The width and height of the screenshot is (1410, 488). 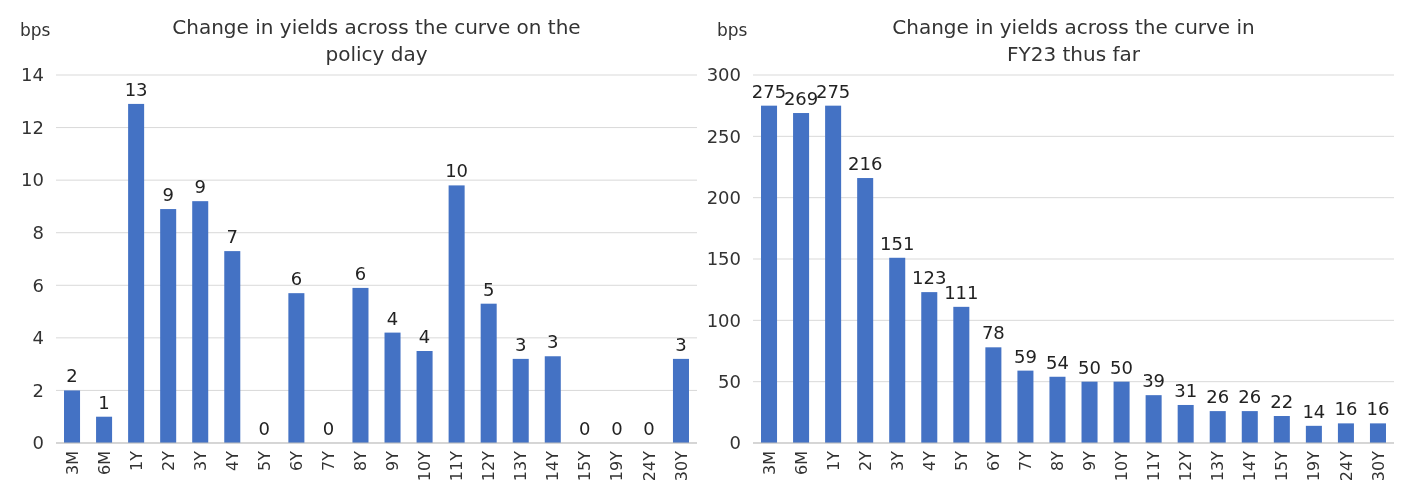 I want to click on data-label: 22, so click(x=1282, y=402).